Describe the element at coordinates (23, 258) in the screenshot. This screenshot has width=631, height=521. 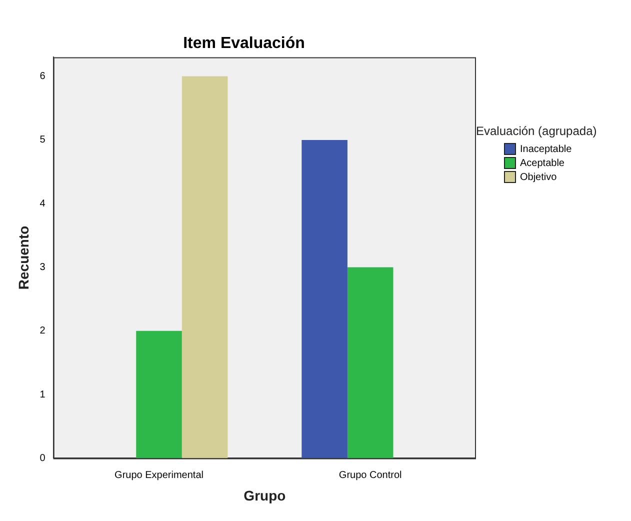
I see `y-axis-title: Recuento` at that location.